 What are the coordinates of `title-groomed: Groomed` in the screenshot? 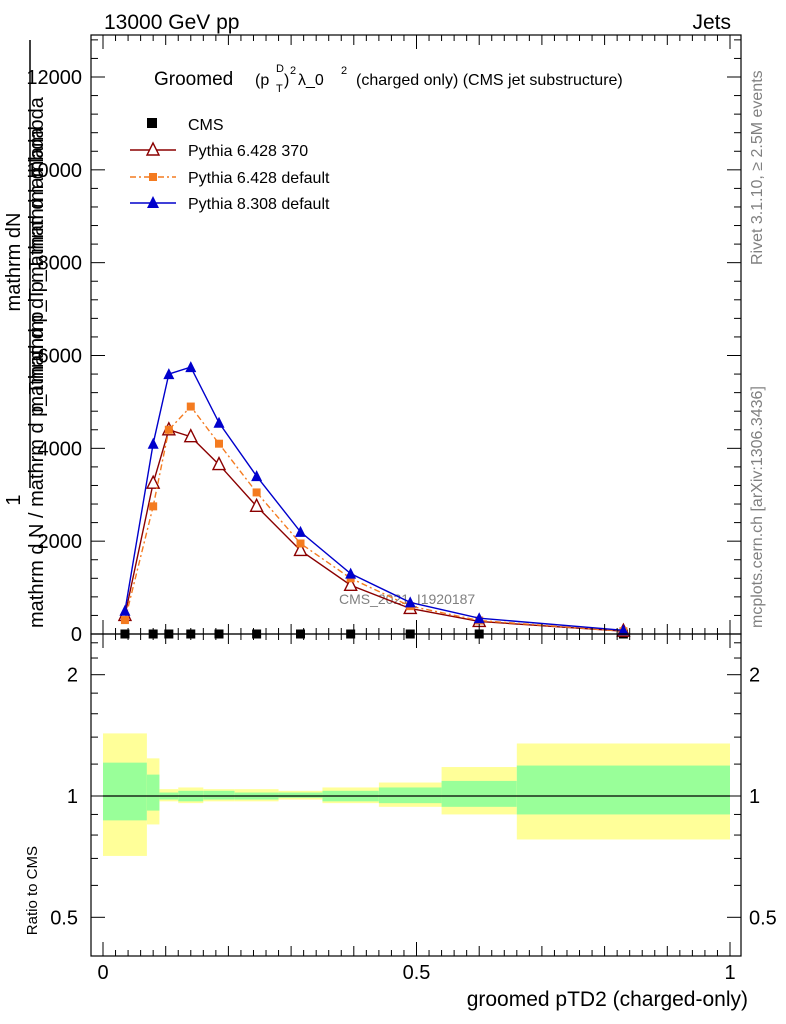 It's located at (193, 79).